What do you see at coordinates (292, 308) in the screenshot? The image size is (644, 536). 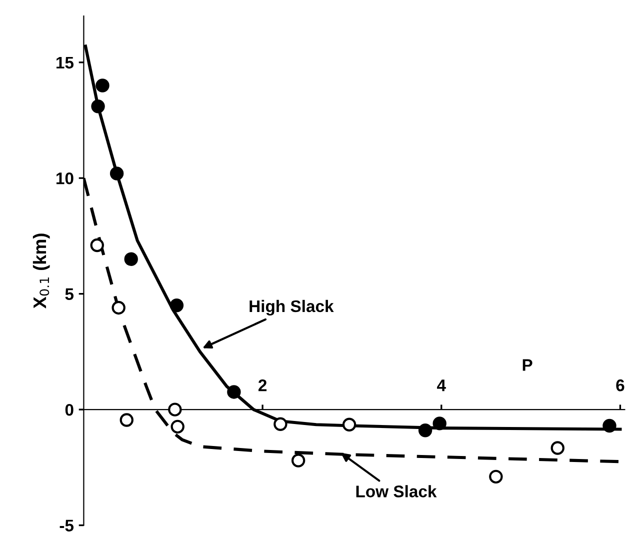 I see `annotation: High Slack` at bounding box center [292, 308].